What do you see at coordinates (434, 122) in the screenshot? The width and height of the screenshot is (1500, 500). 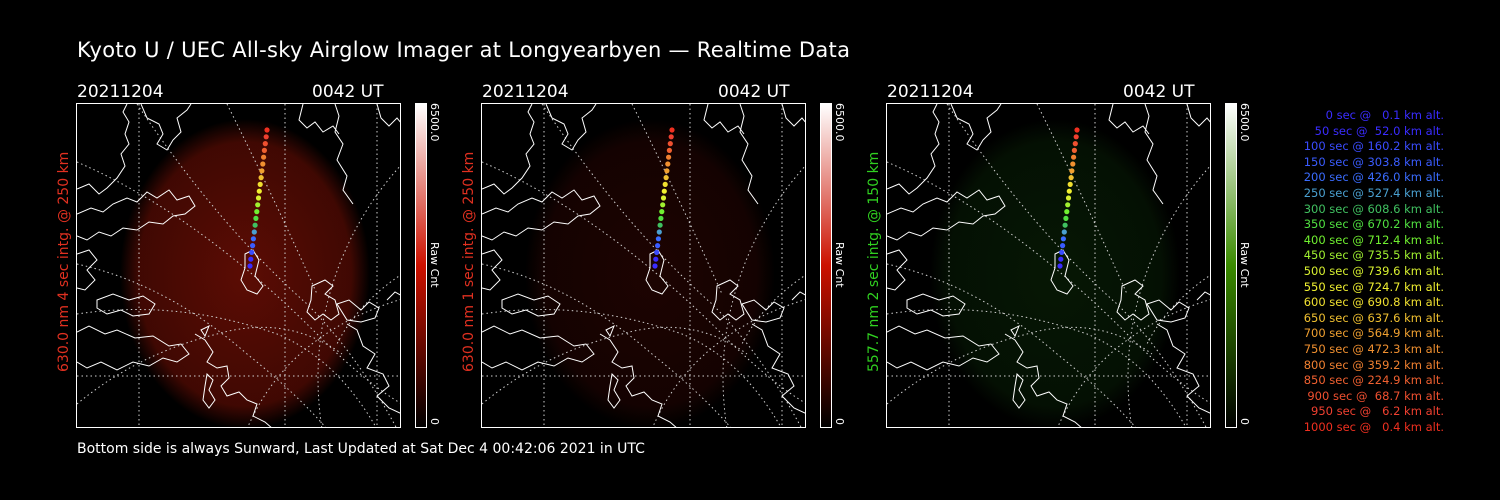 I see `panel-1-colorbar-max: 6500.0` at bounding box center [434, 122].